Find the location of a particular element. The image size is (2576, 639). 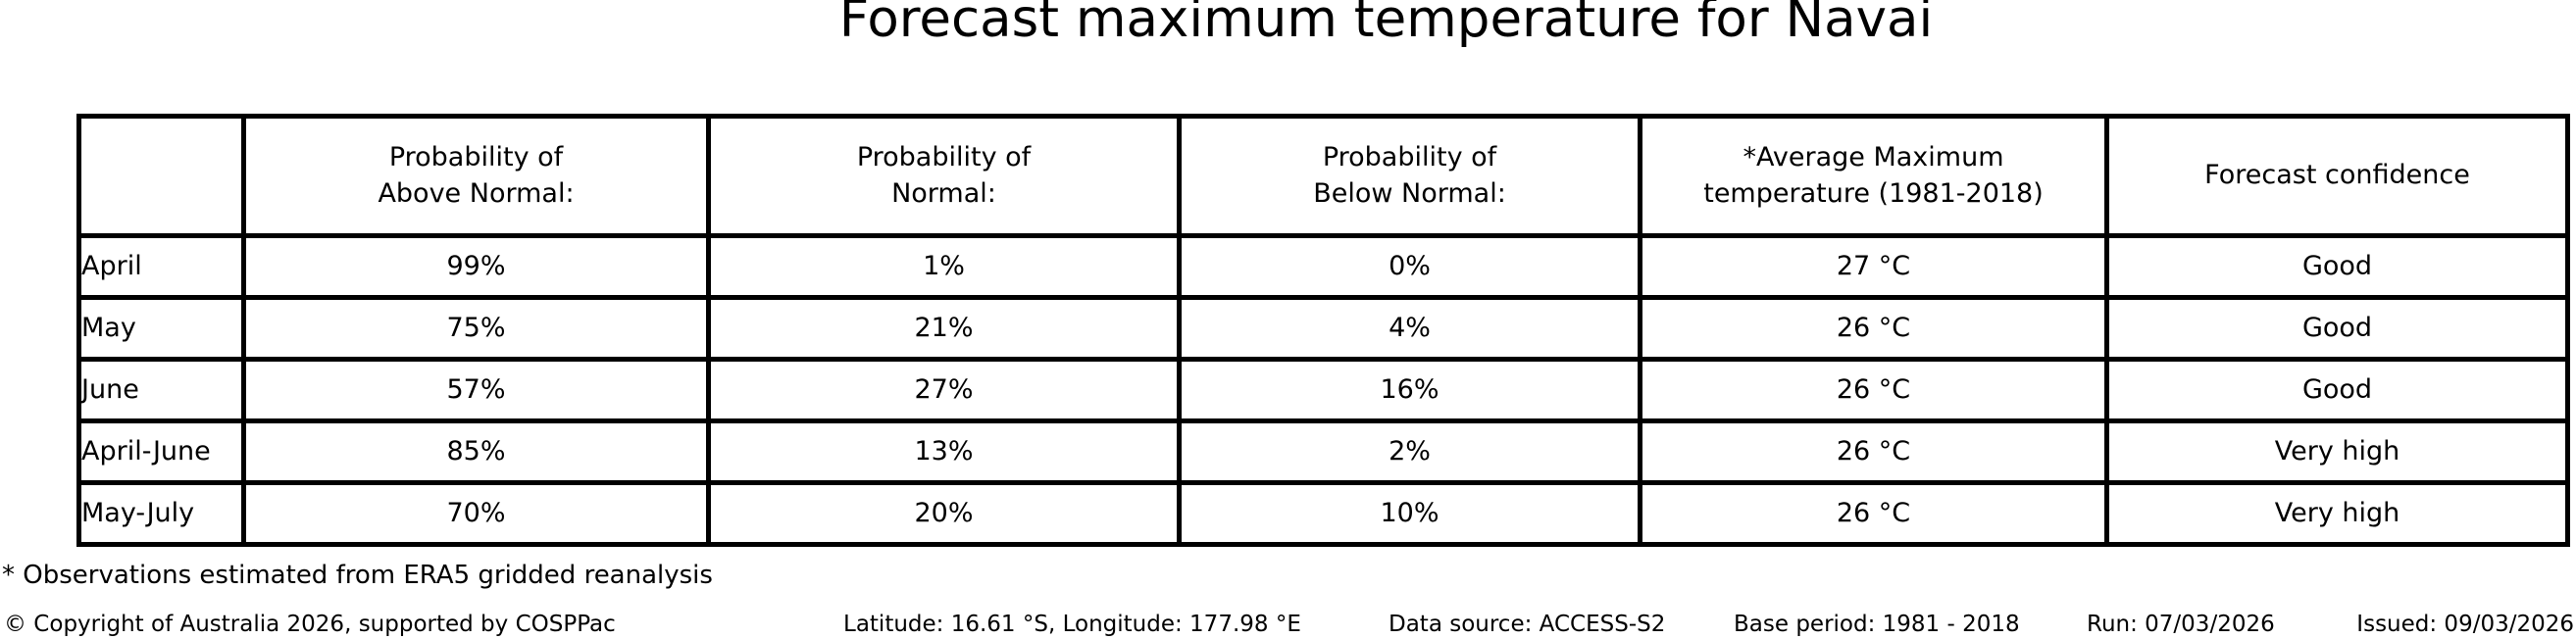

table-cell: 1% is located at coordinates (944, 266).